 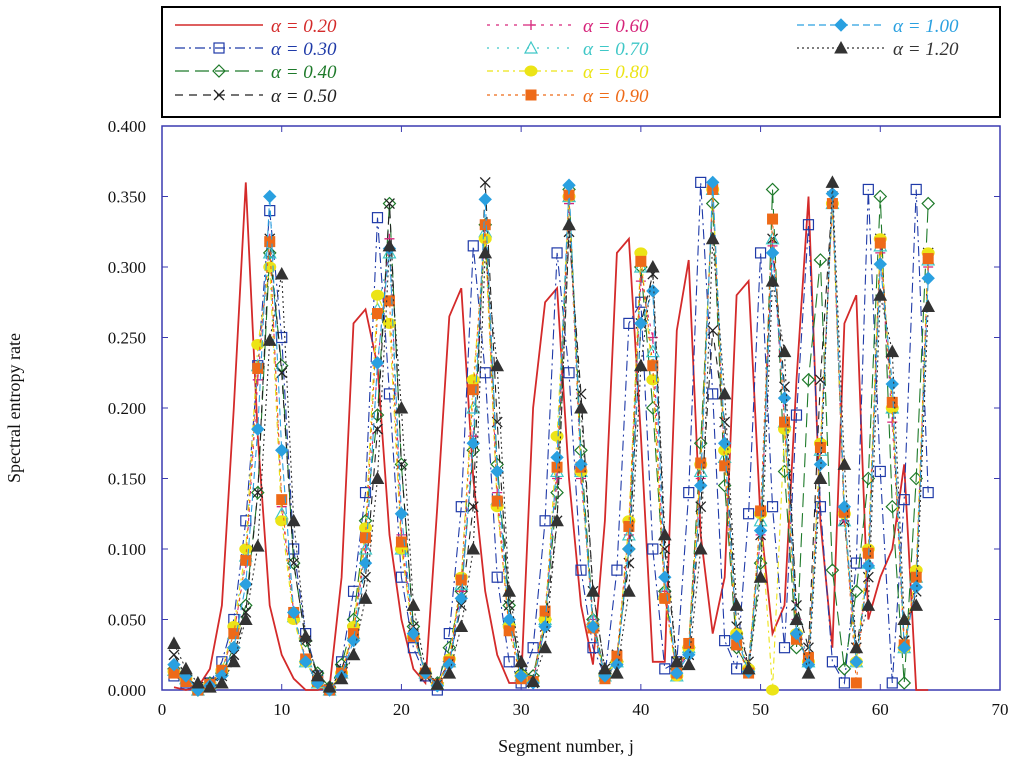 What do you see at coordinates (568, 26) in the screenshot?
I see `legend-item: α = 0.60` at bounding box center [568, 26].